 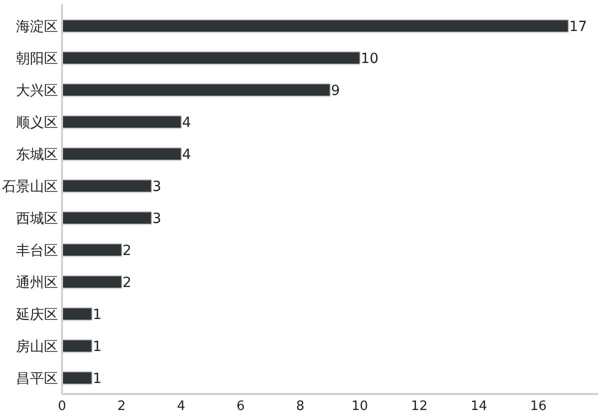 What do you see at coordinates (335, 91) in the screenshot?
I see `data-label: 9` at bounding box center [335, 91].